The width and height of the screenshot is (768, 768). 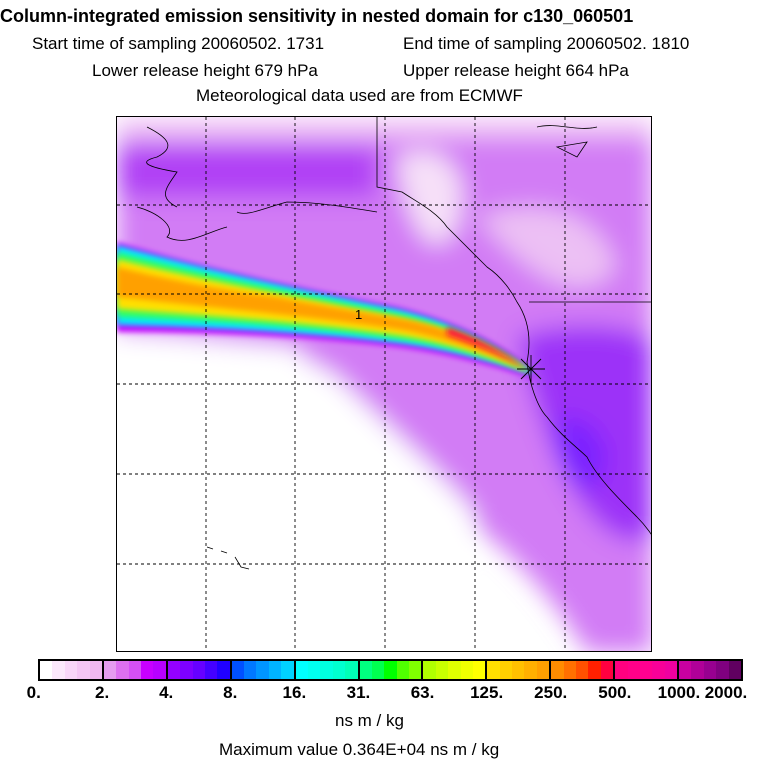 I want to click on colorbar-tick-label: 2., so click(x=102, y=692).